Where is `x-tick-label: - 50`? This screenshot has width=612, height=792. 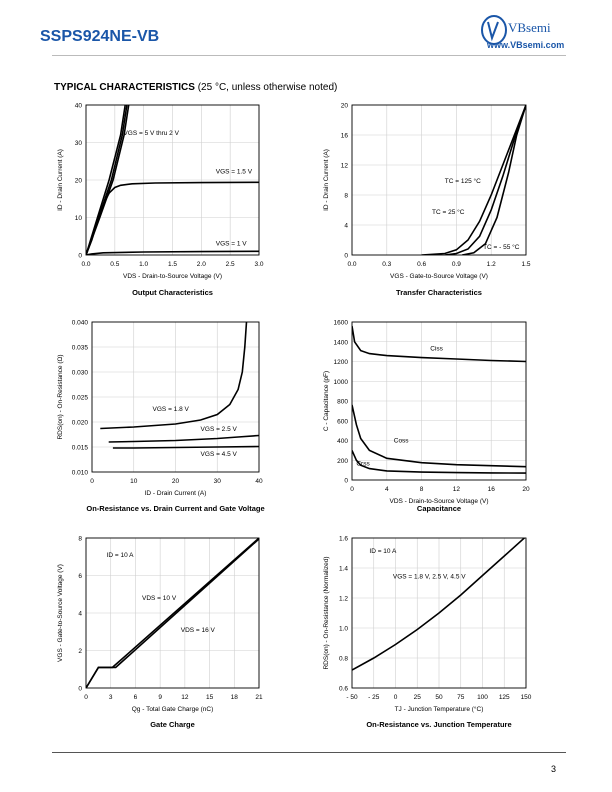
x-tick-label: - 50 is located at coordinates (352, 697).